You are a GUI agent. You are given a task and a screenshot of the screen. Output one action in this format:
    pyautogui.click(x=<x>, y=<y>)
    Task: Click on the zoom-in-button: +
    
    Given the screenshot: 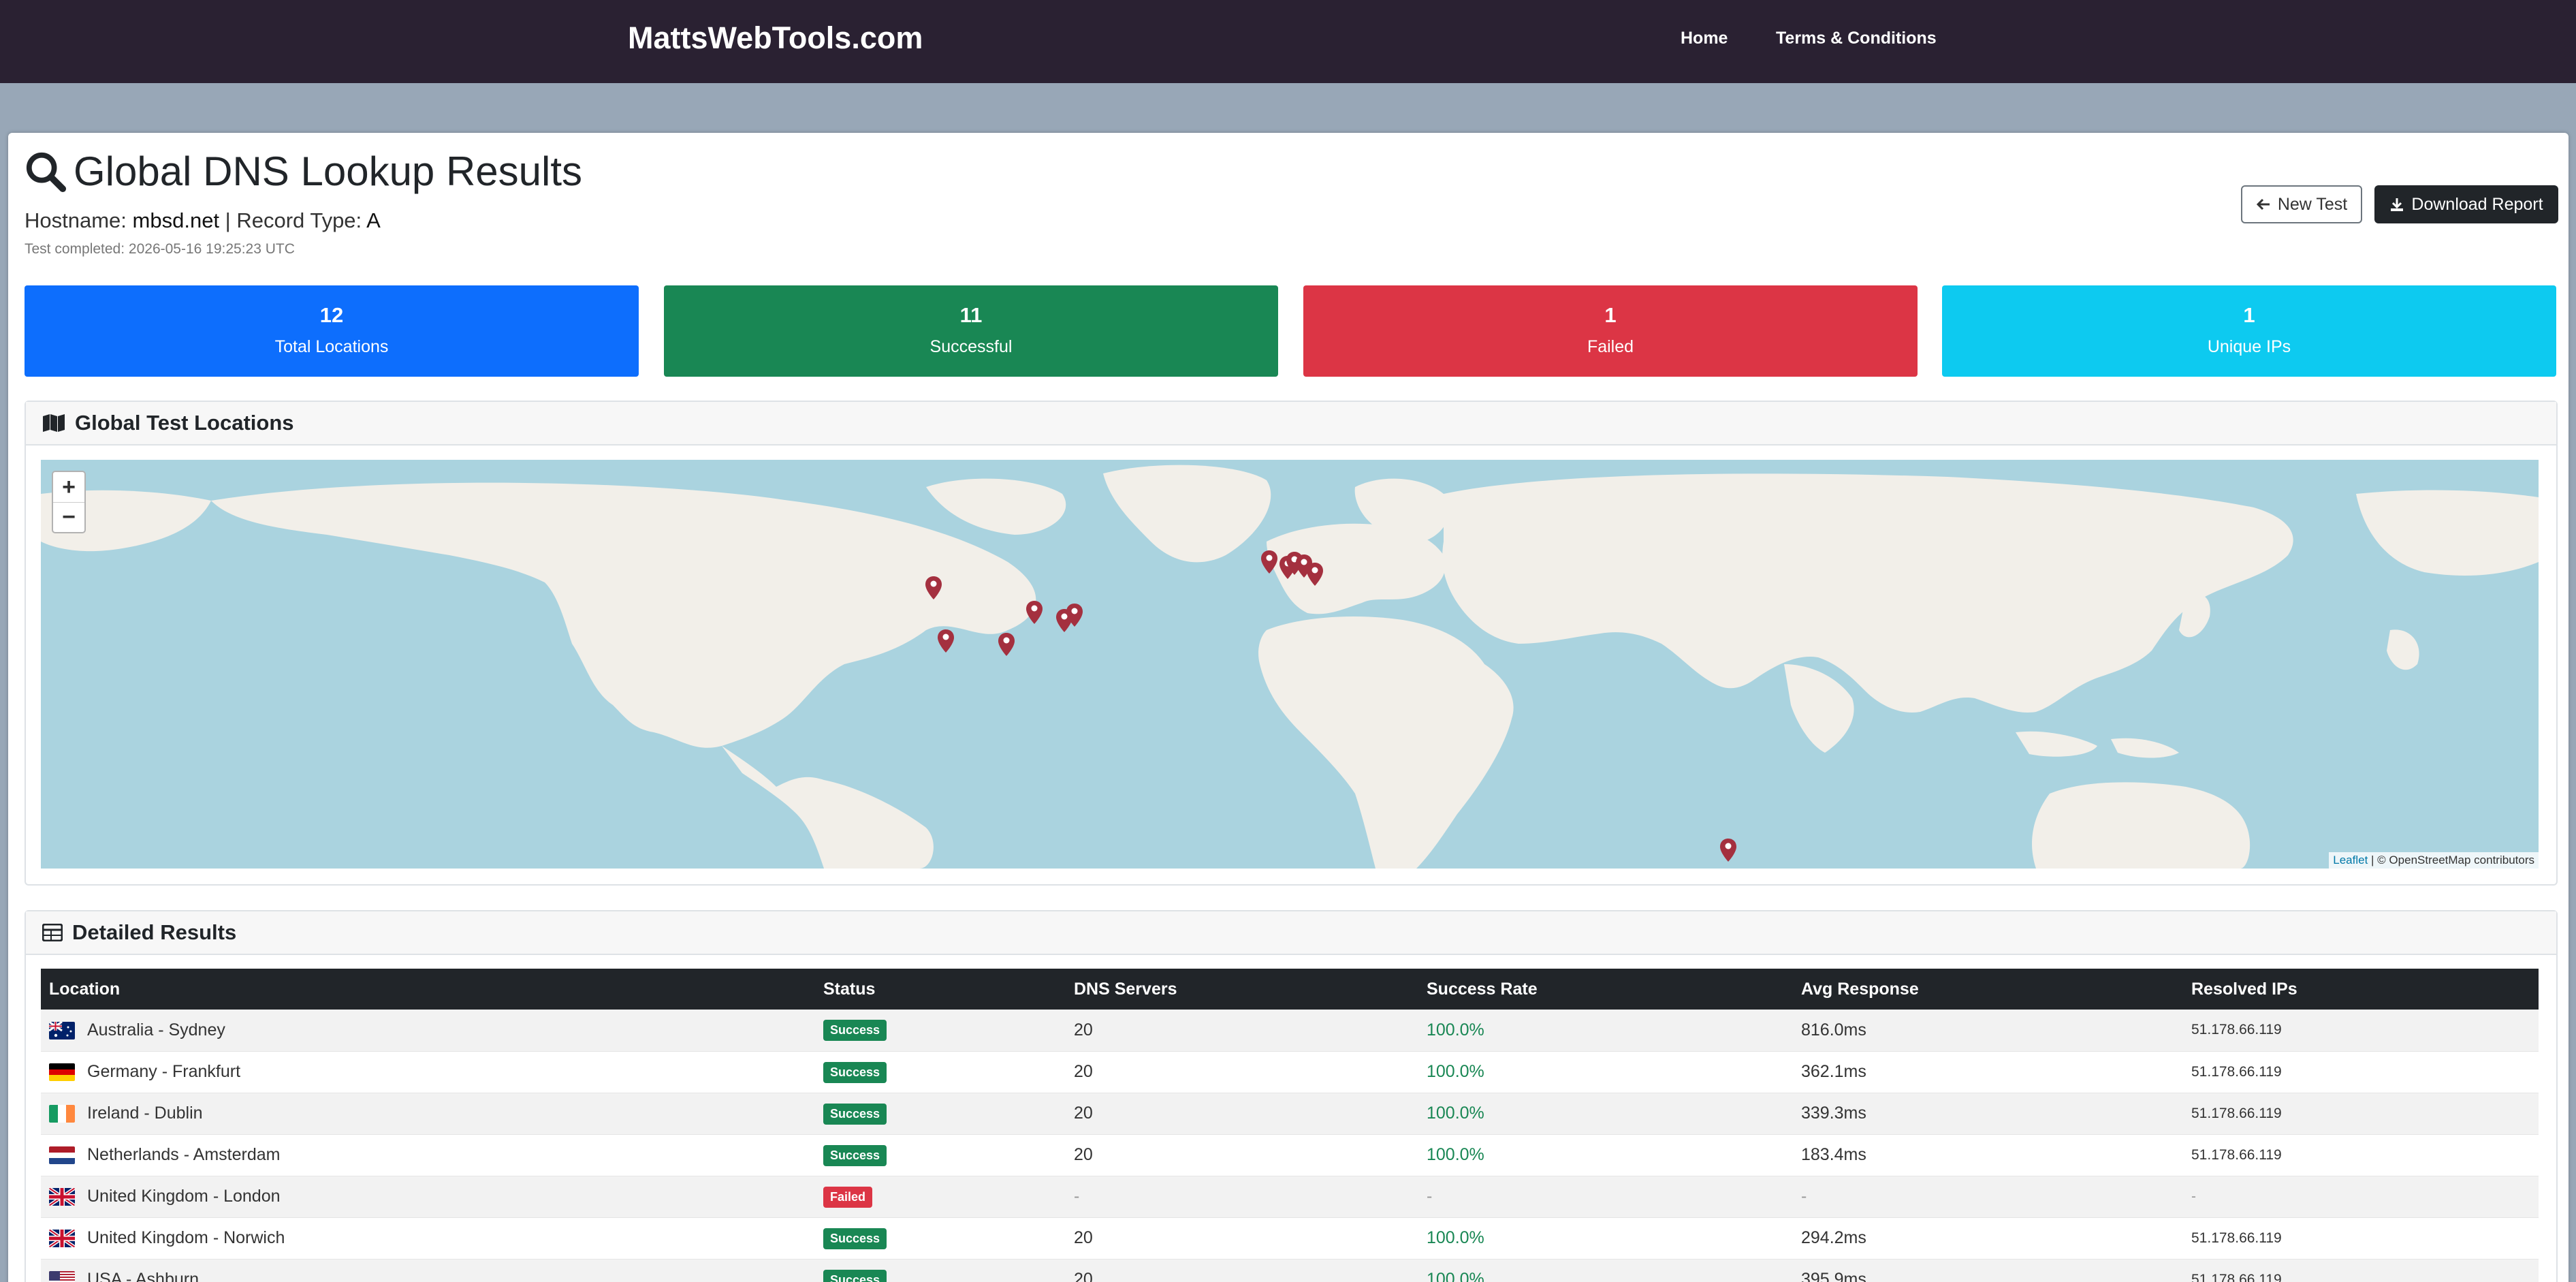 What is the action you would take?
    pyautogui.click(x=69, y=486)
    